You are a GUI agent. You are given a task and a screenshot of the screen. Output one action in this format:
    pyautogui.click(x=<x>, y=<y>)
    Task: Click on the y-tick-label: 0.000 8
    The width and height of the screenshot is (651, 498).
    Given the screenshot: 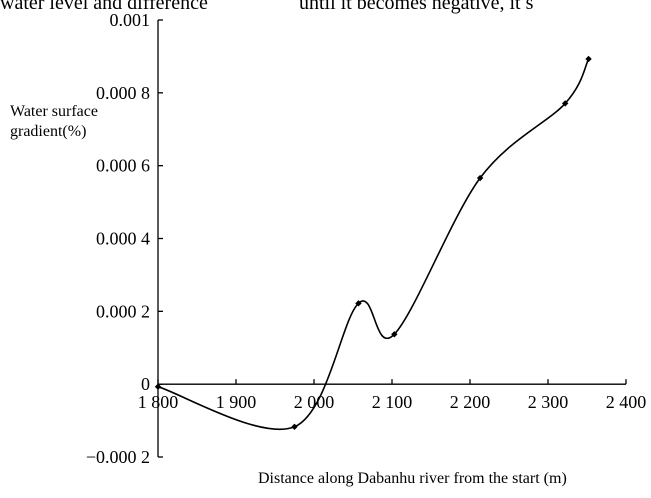 What is the action you would take?
    pyautogui.click(x=123, y=93)
    